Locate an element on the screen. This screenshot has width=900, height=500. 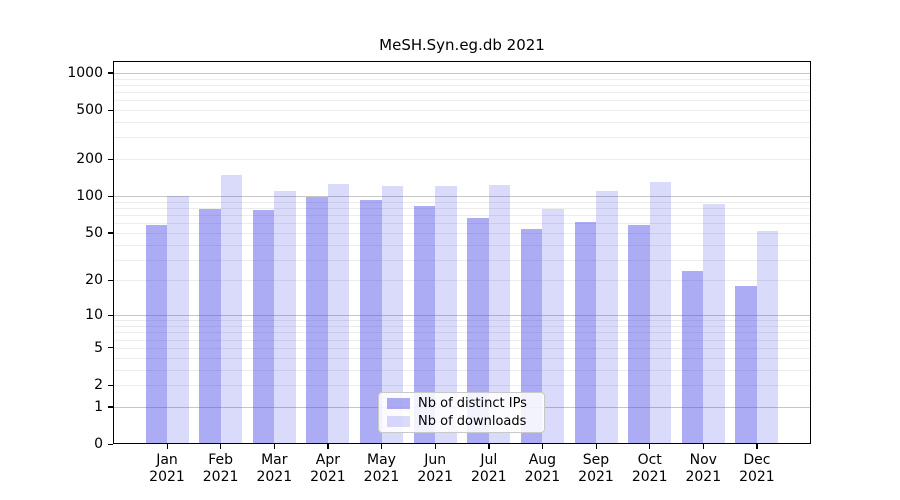
x-tick-label-apr: Apr 2021 is located at coordinates (328, 469).